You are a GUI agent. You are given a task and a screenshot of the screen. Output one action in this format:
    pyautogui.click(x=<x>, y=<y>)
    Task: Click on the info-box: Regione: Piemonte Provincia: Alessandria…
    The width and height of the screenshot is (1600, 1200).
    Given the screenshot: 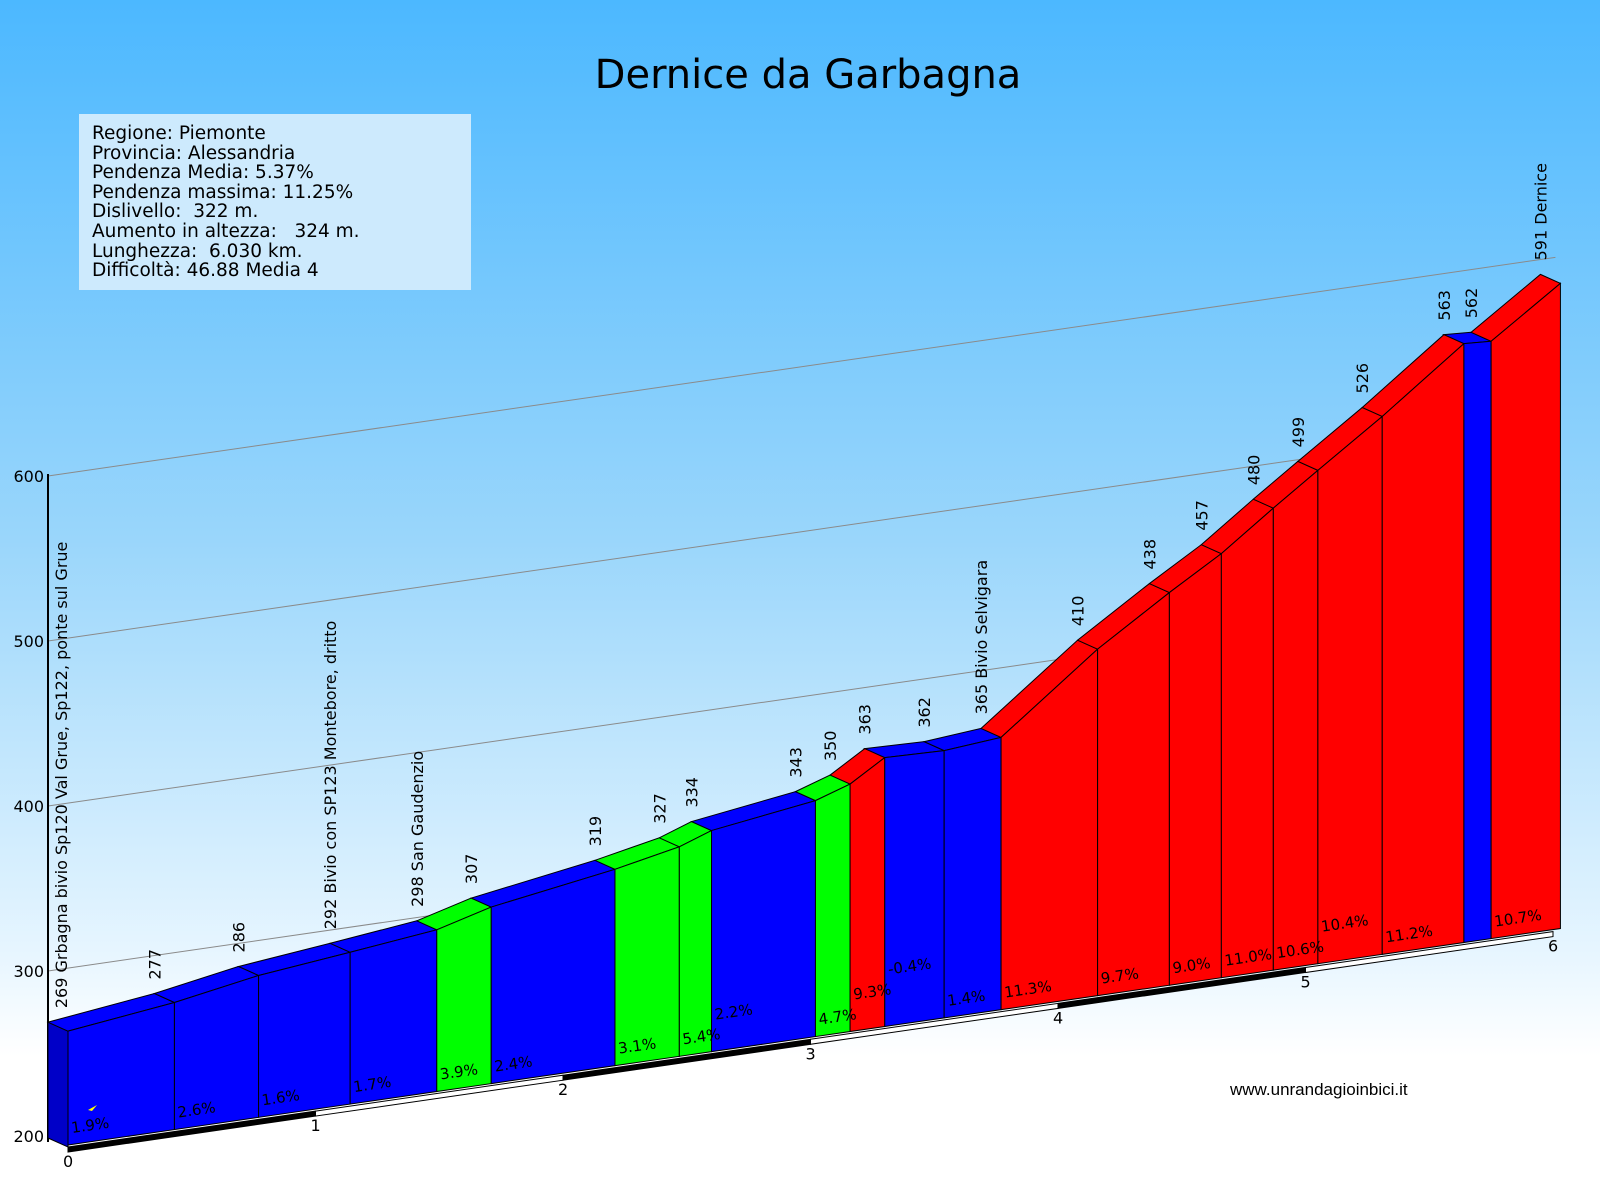 What is the action you would take?
    pyautogui.click(x=275, y=202)
    